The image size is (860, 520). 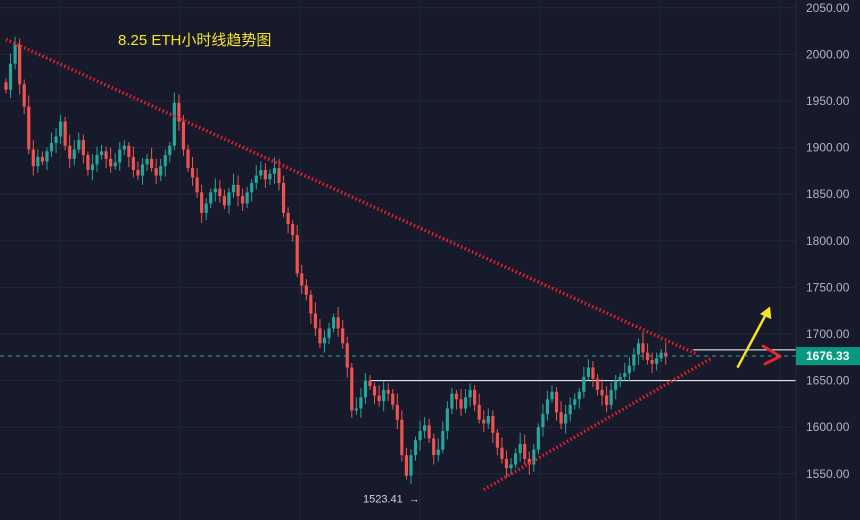 I want to click on current-price-tag-background, so click(x=828, y=356).